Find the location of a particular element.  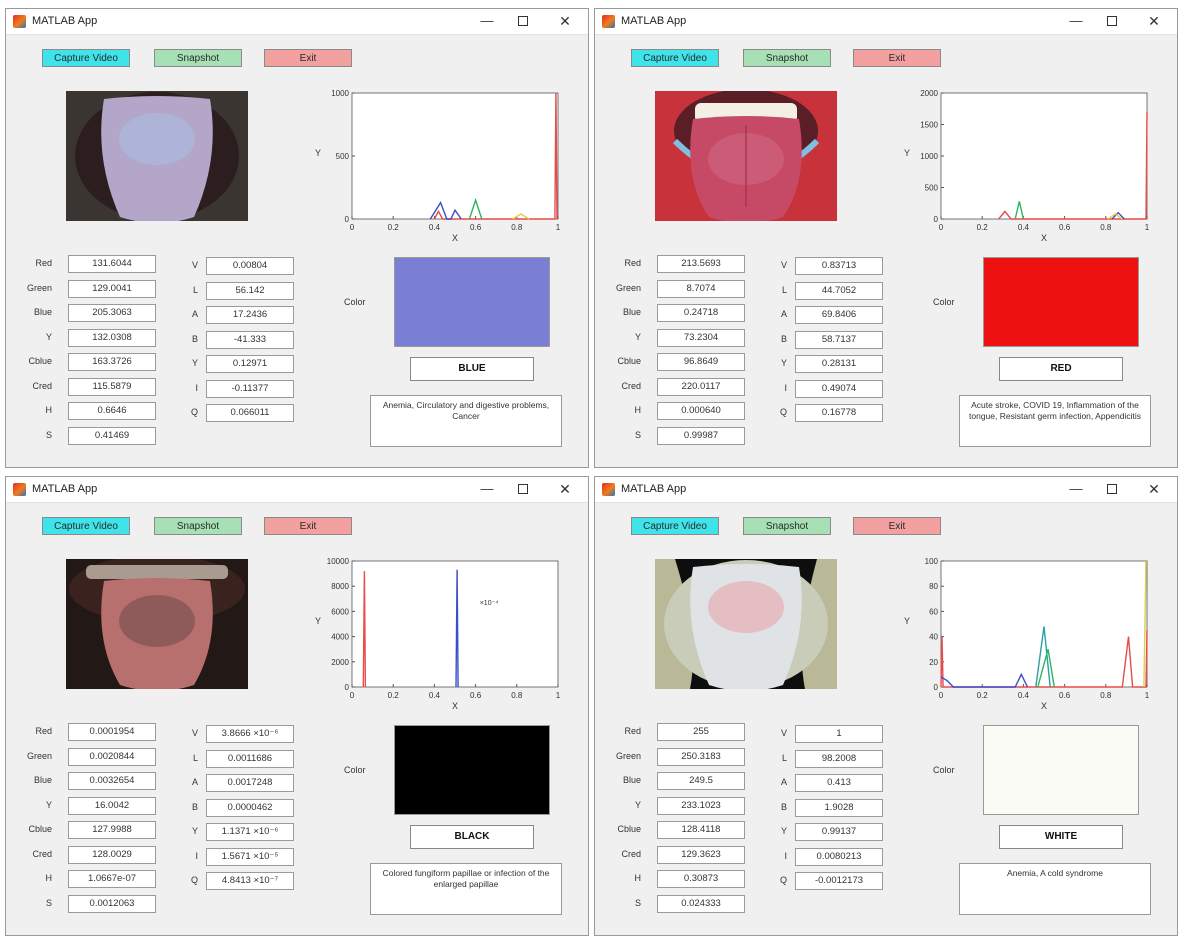

field-cred: 220.0117 is located at coordinates (701, 386).